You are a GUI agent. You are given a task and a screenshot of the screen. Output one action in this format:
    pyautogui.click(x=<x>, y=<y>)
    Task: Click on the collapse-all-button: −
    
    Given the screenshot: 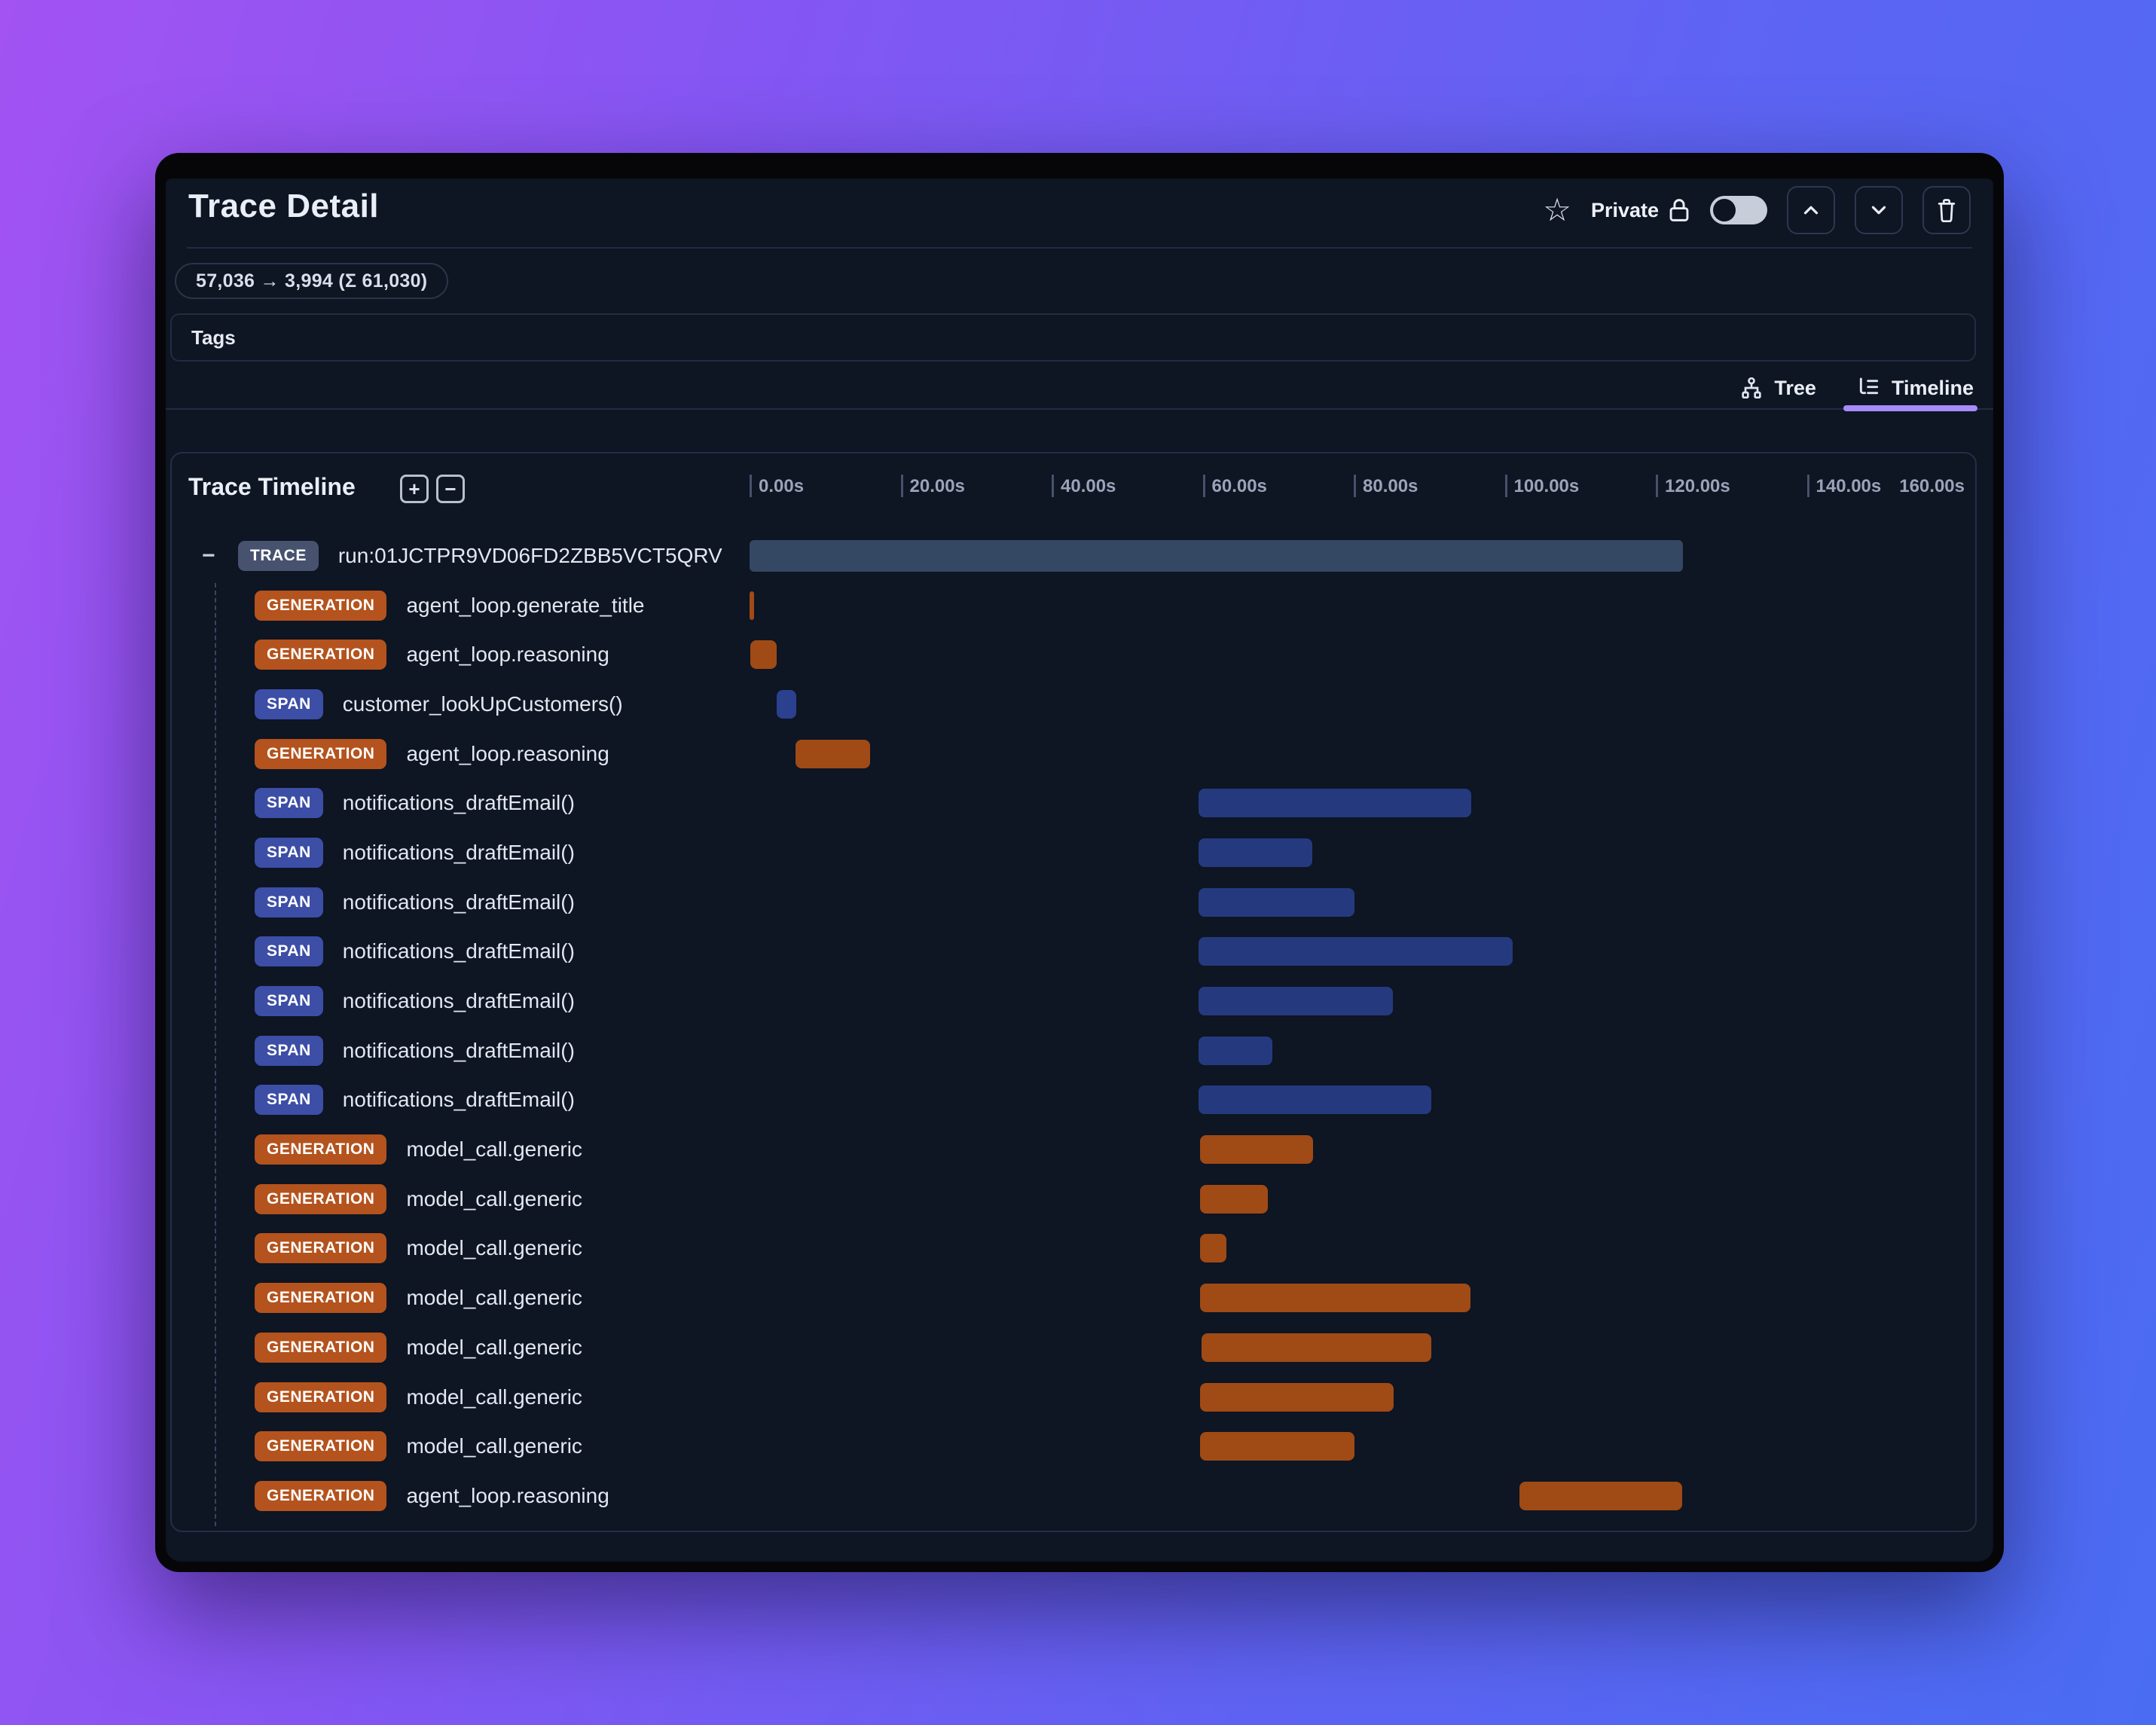 What is the action you would take?
    pyautogui.click(x=450, y=489)
    